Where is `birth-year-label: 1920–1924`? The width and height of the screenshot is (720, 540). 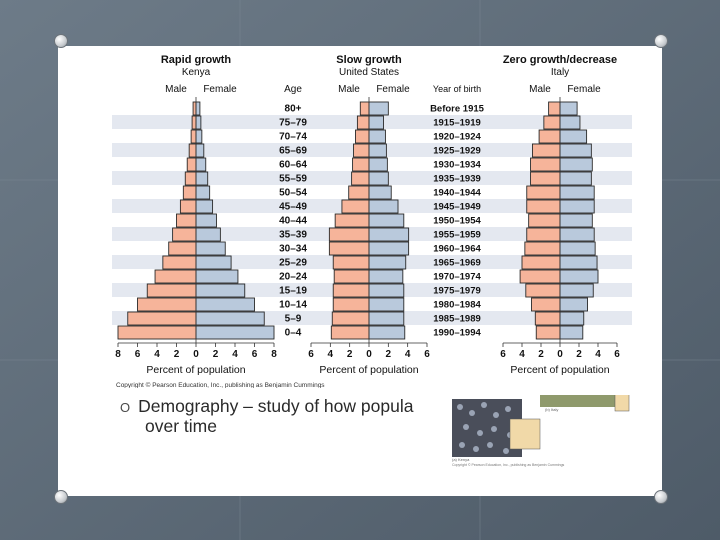 birth-year-label: 1920–1924 is located at coordinates (457, 137).